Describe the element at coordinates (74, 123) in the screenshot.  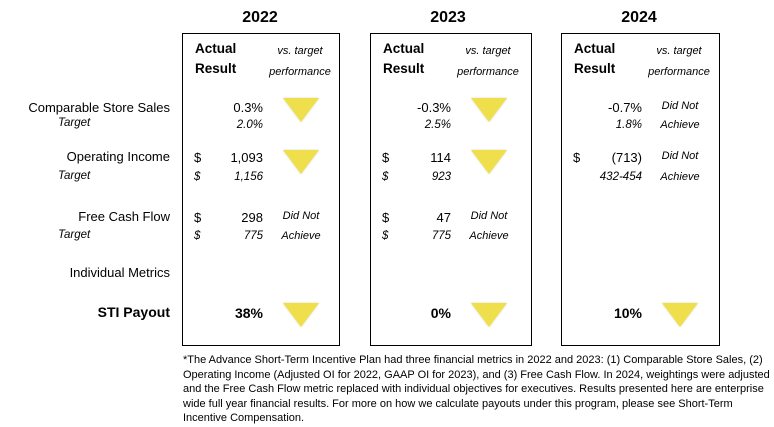
I see `row-label-target-css: Target` at that location.